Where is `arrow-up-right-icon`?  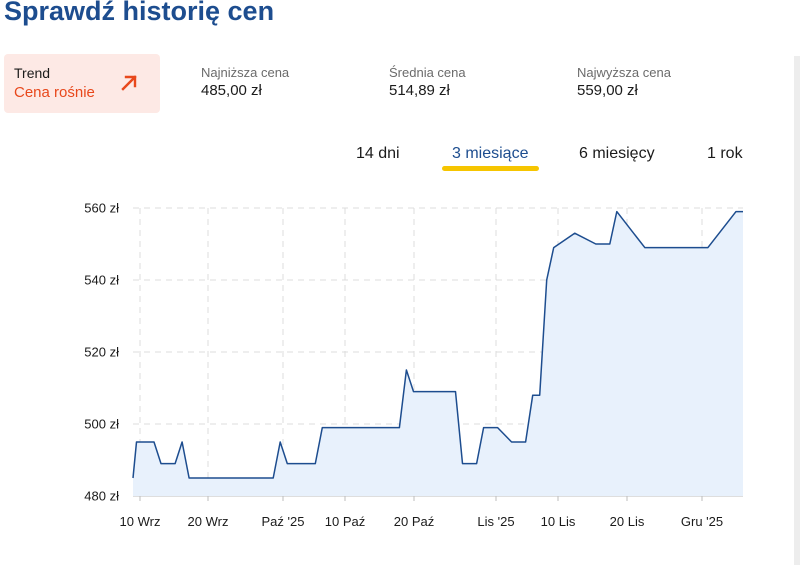
arrow-up-right-icon is located at coordinates (129, 83).